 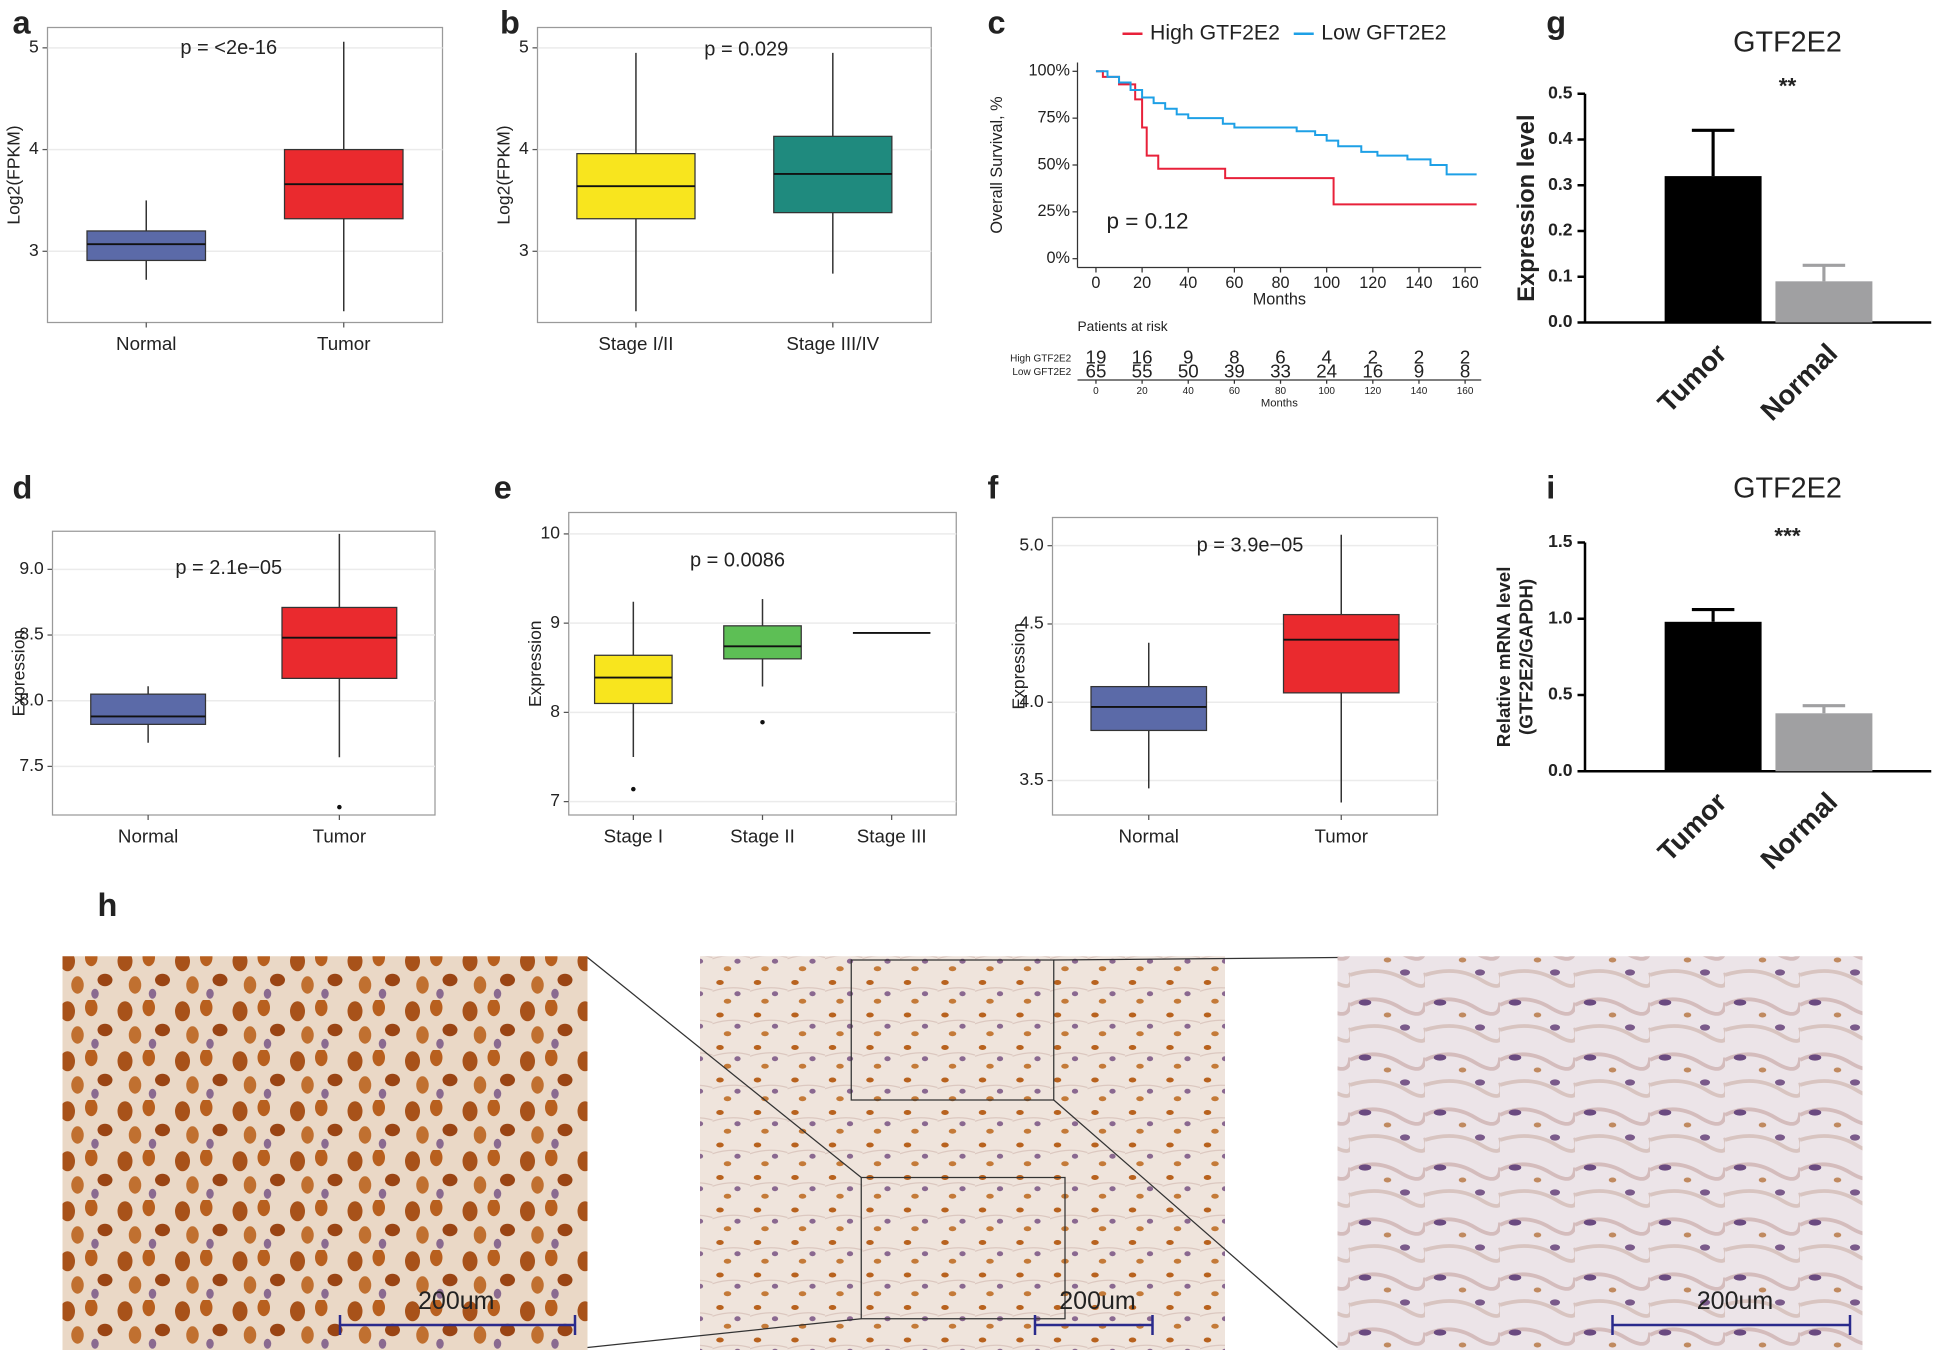 What do you see at coordinates (1053, 117) in the screenshot?
I see `y-tick-label: 75%` at bounding box center [1053, 117].